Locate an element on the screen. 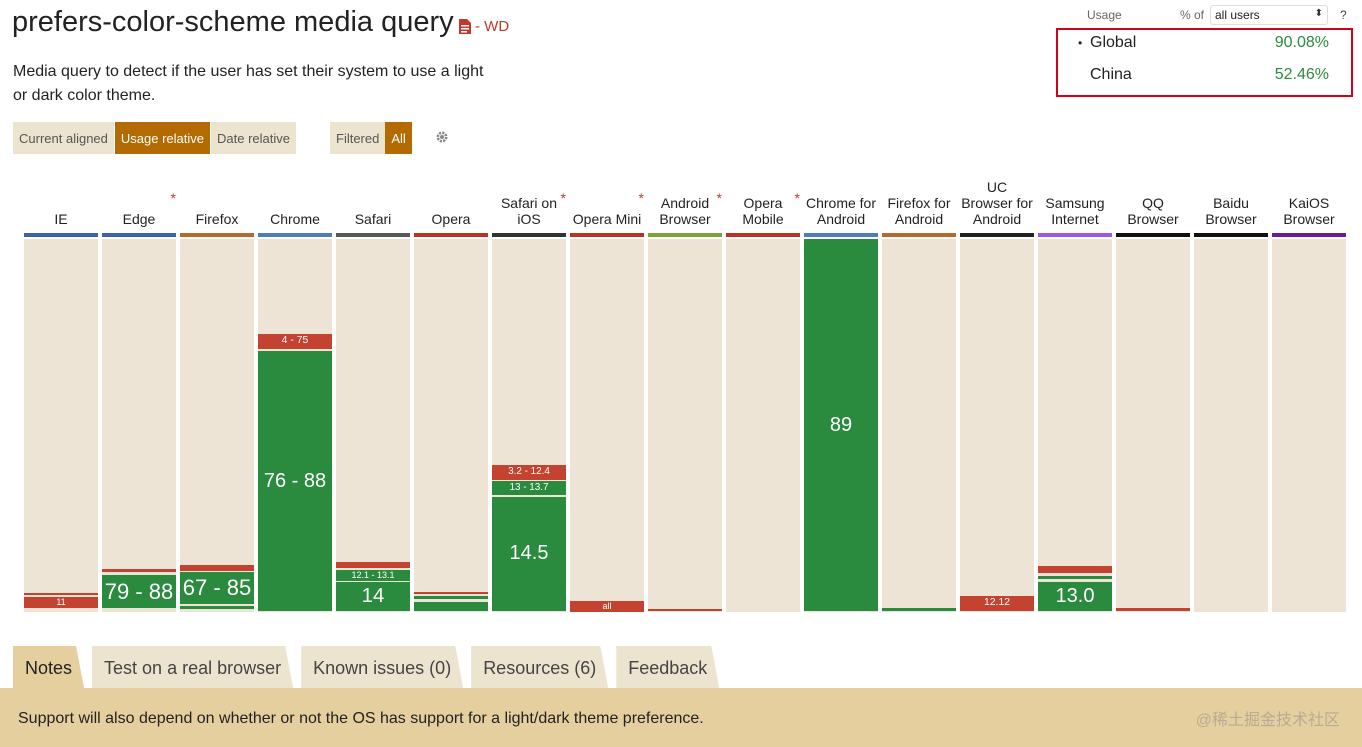 This screenshot has width=1362, height=747. browser-name-label: Firefox for Android is located at coordinates (919, 211).